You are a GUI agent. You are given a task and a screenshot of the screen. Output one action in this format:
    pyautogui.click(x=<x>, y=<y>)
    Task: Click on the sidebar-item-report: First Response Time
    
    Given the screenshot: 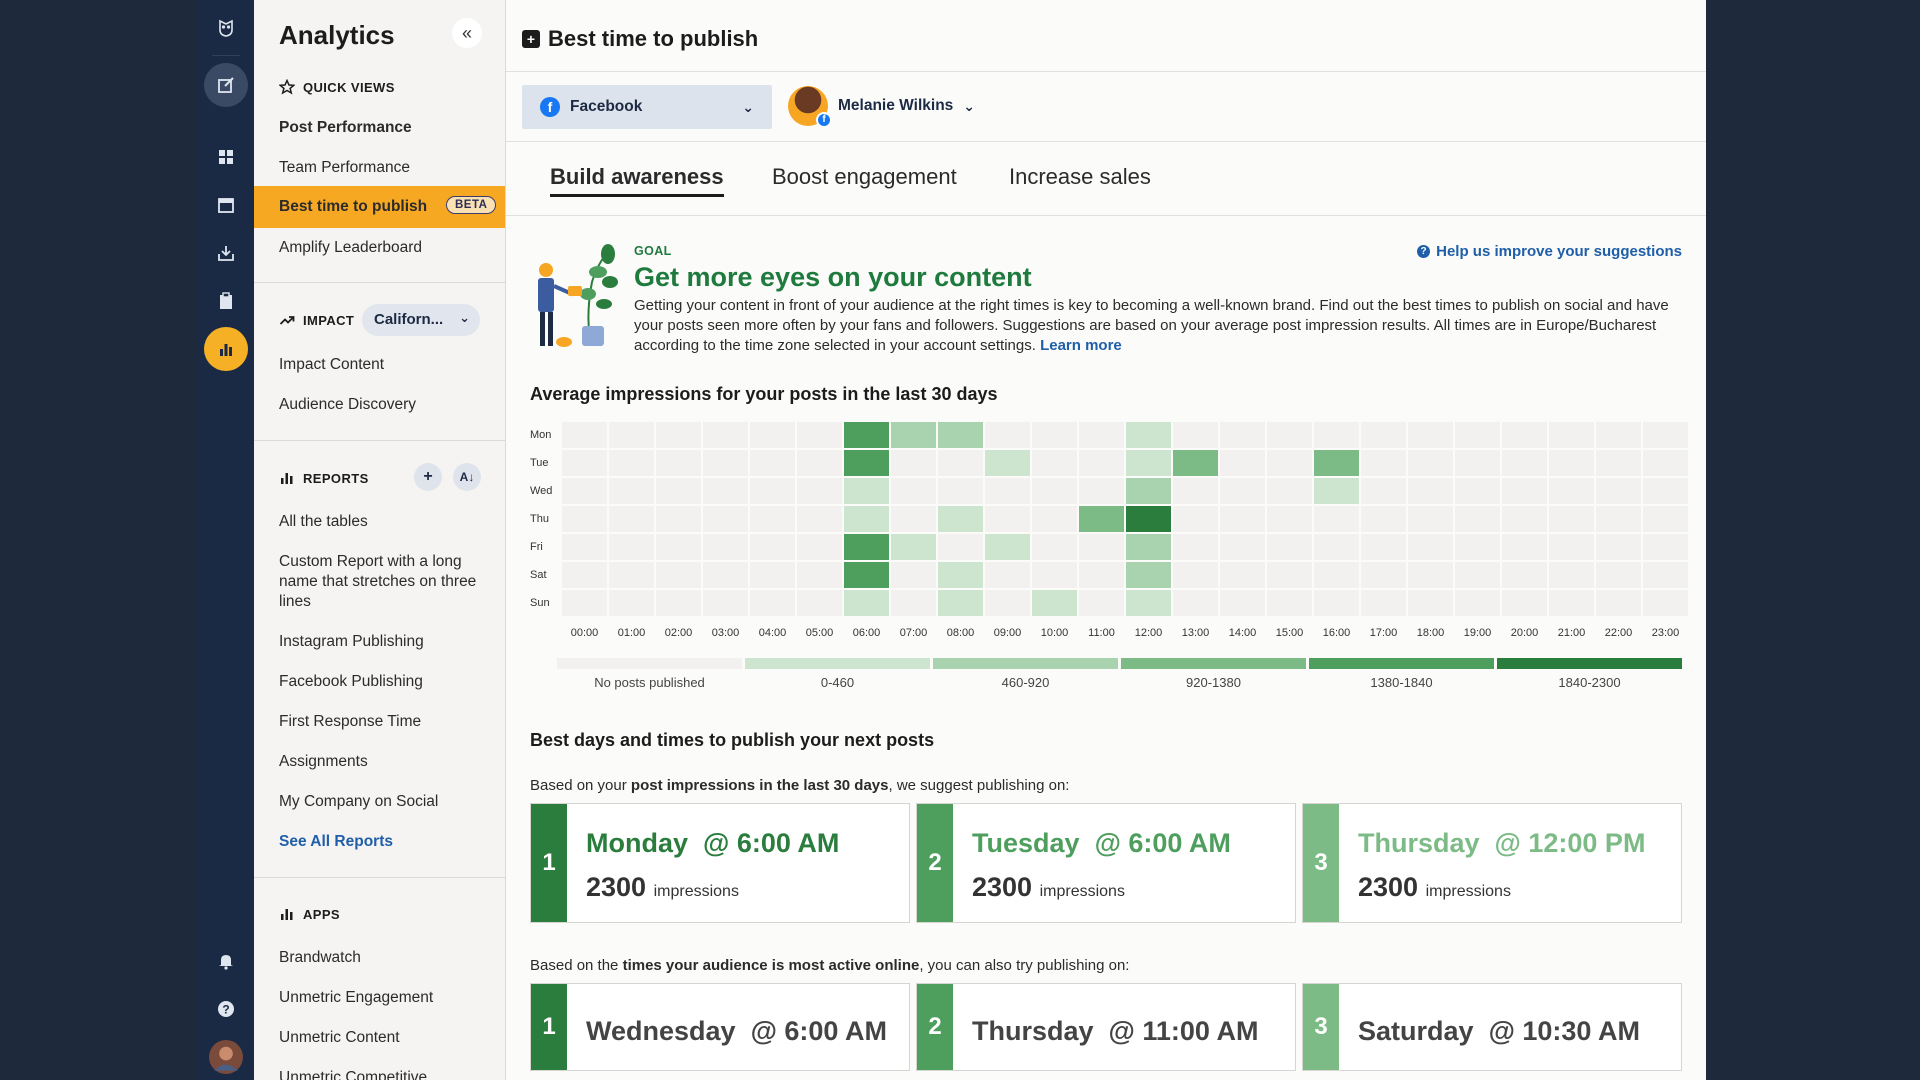 What is the action you would take?
    pyautogui.click(x=350, y=721)
    